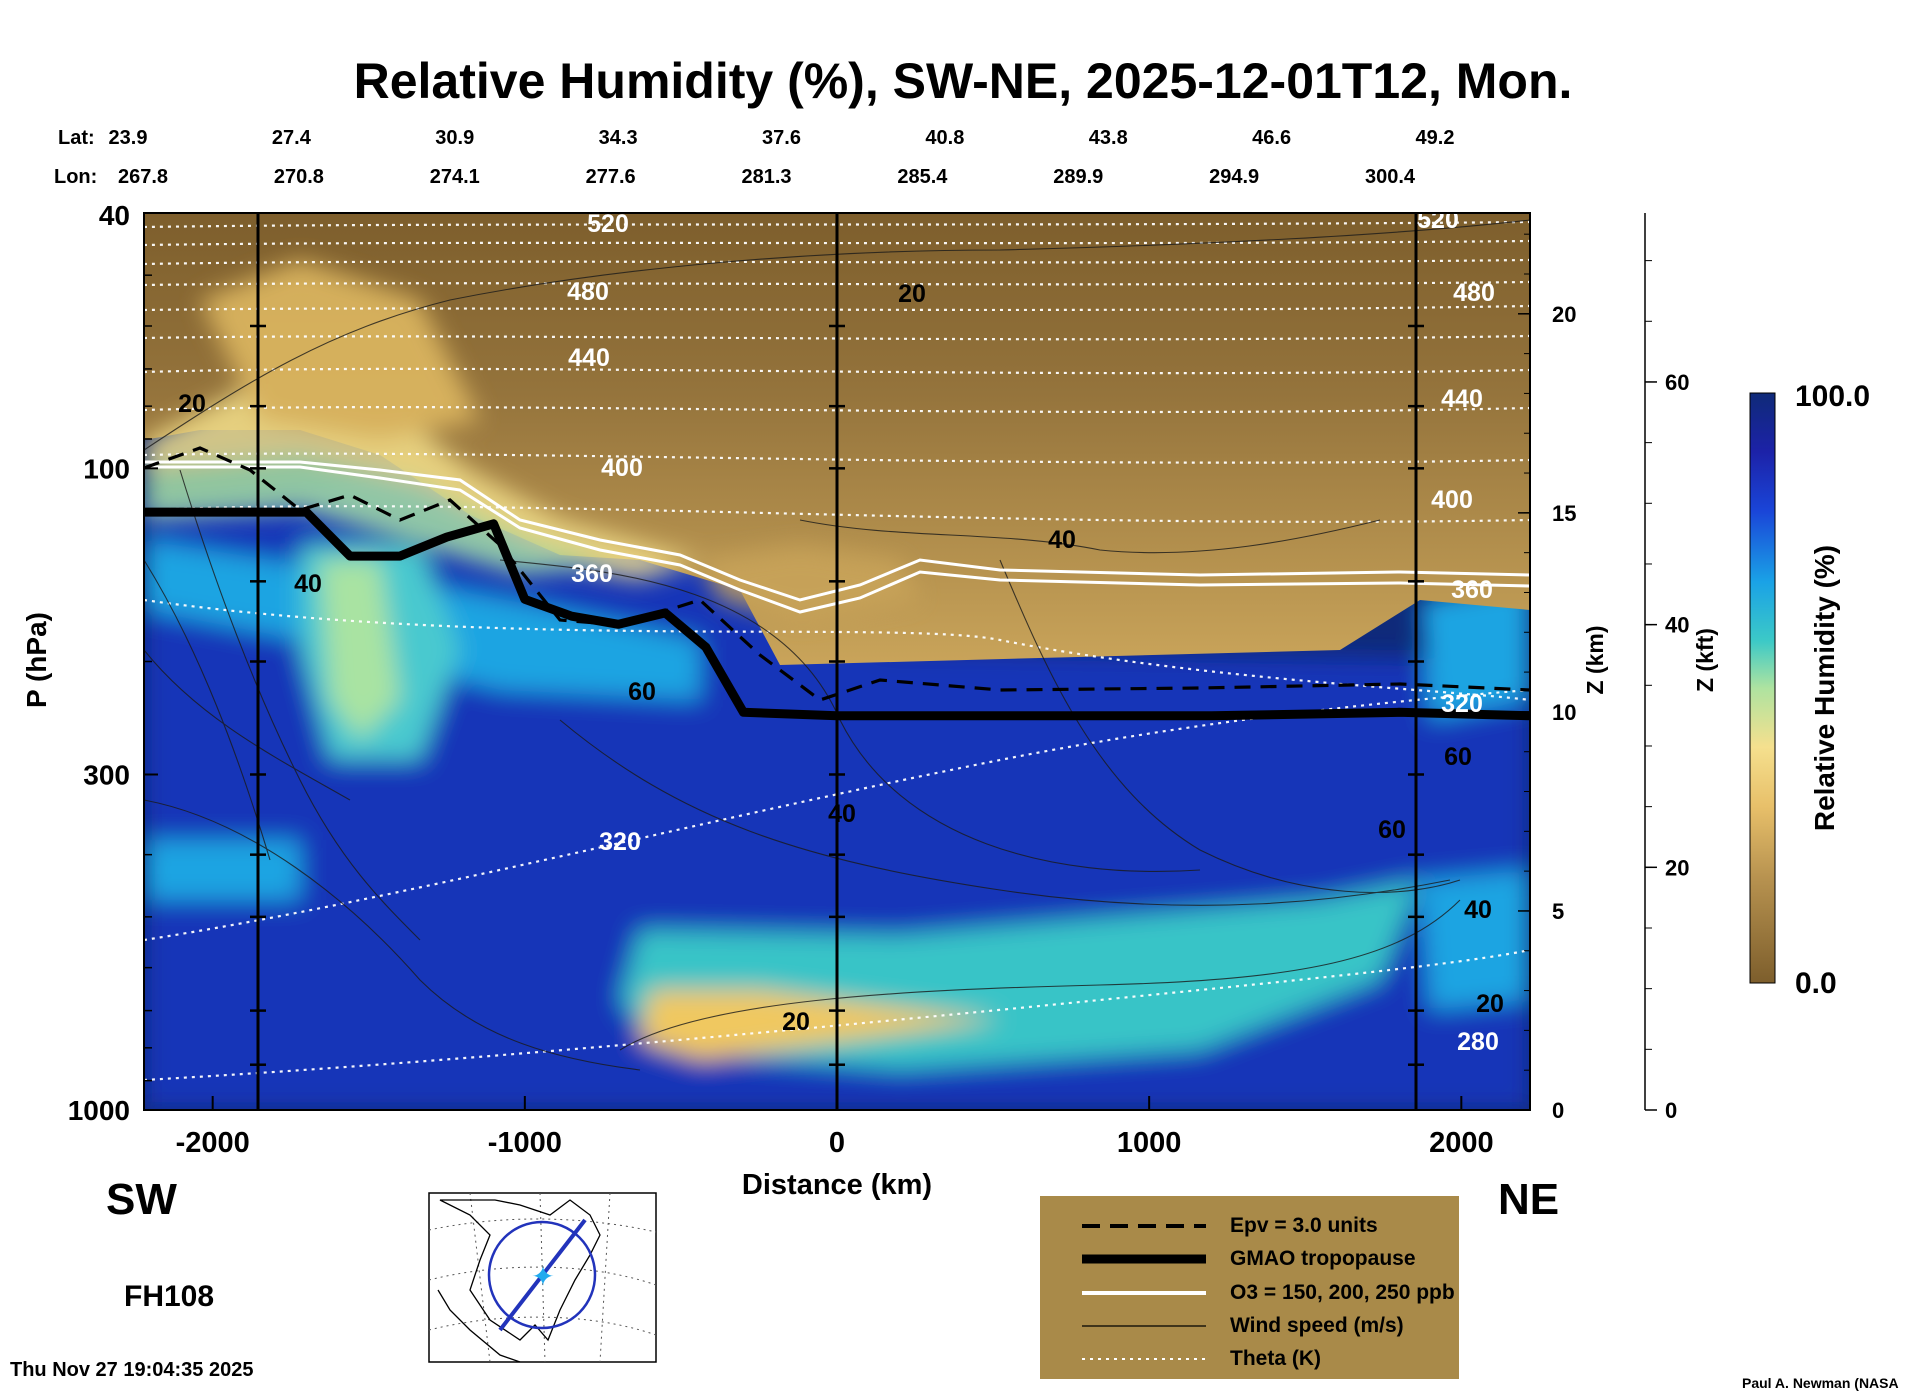 This screenshot has width=1926, height=1399. I want to click on forecast-hour: FH108, so click(169, 1296).